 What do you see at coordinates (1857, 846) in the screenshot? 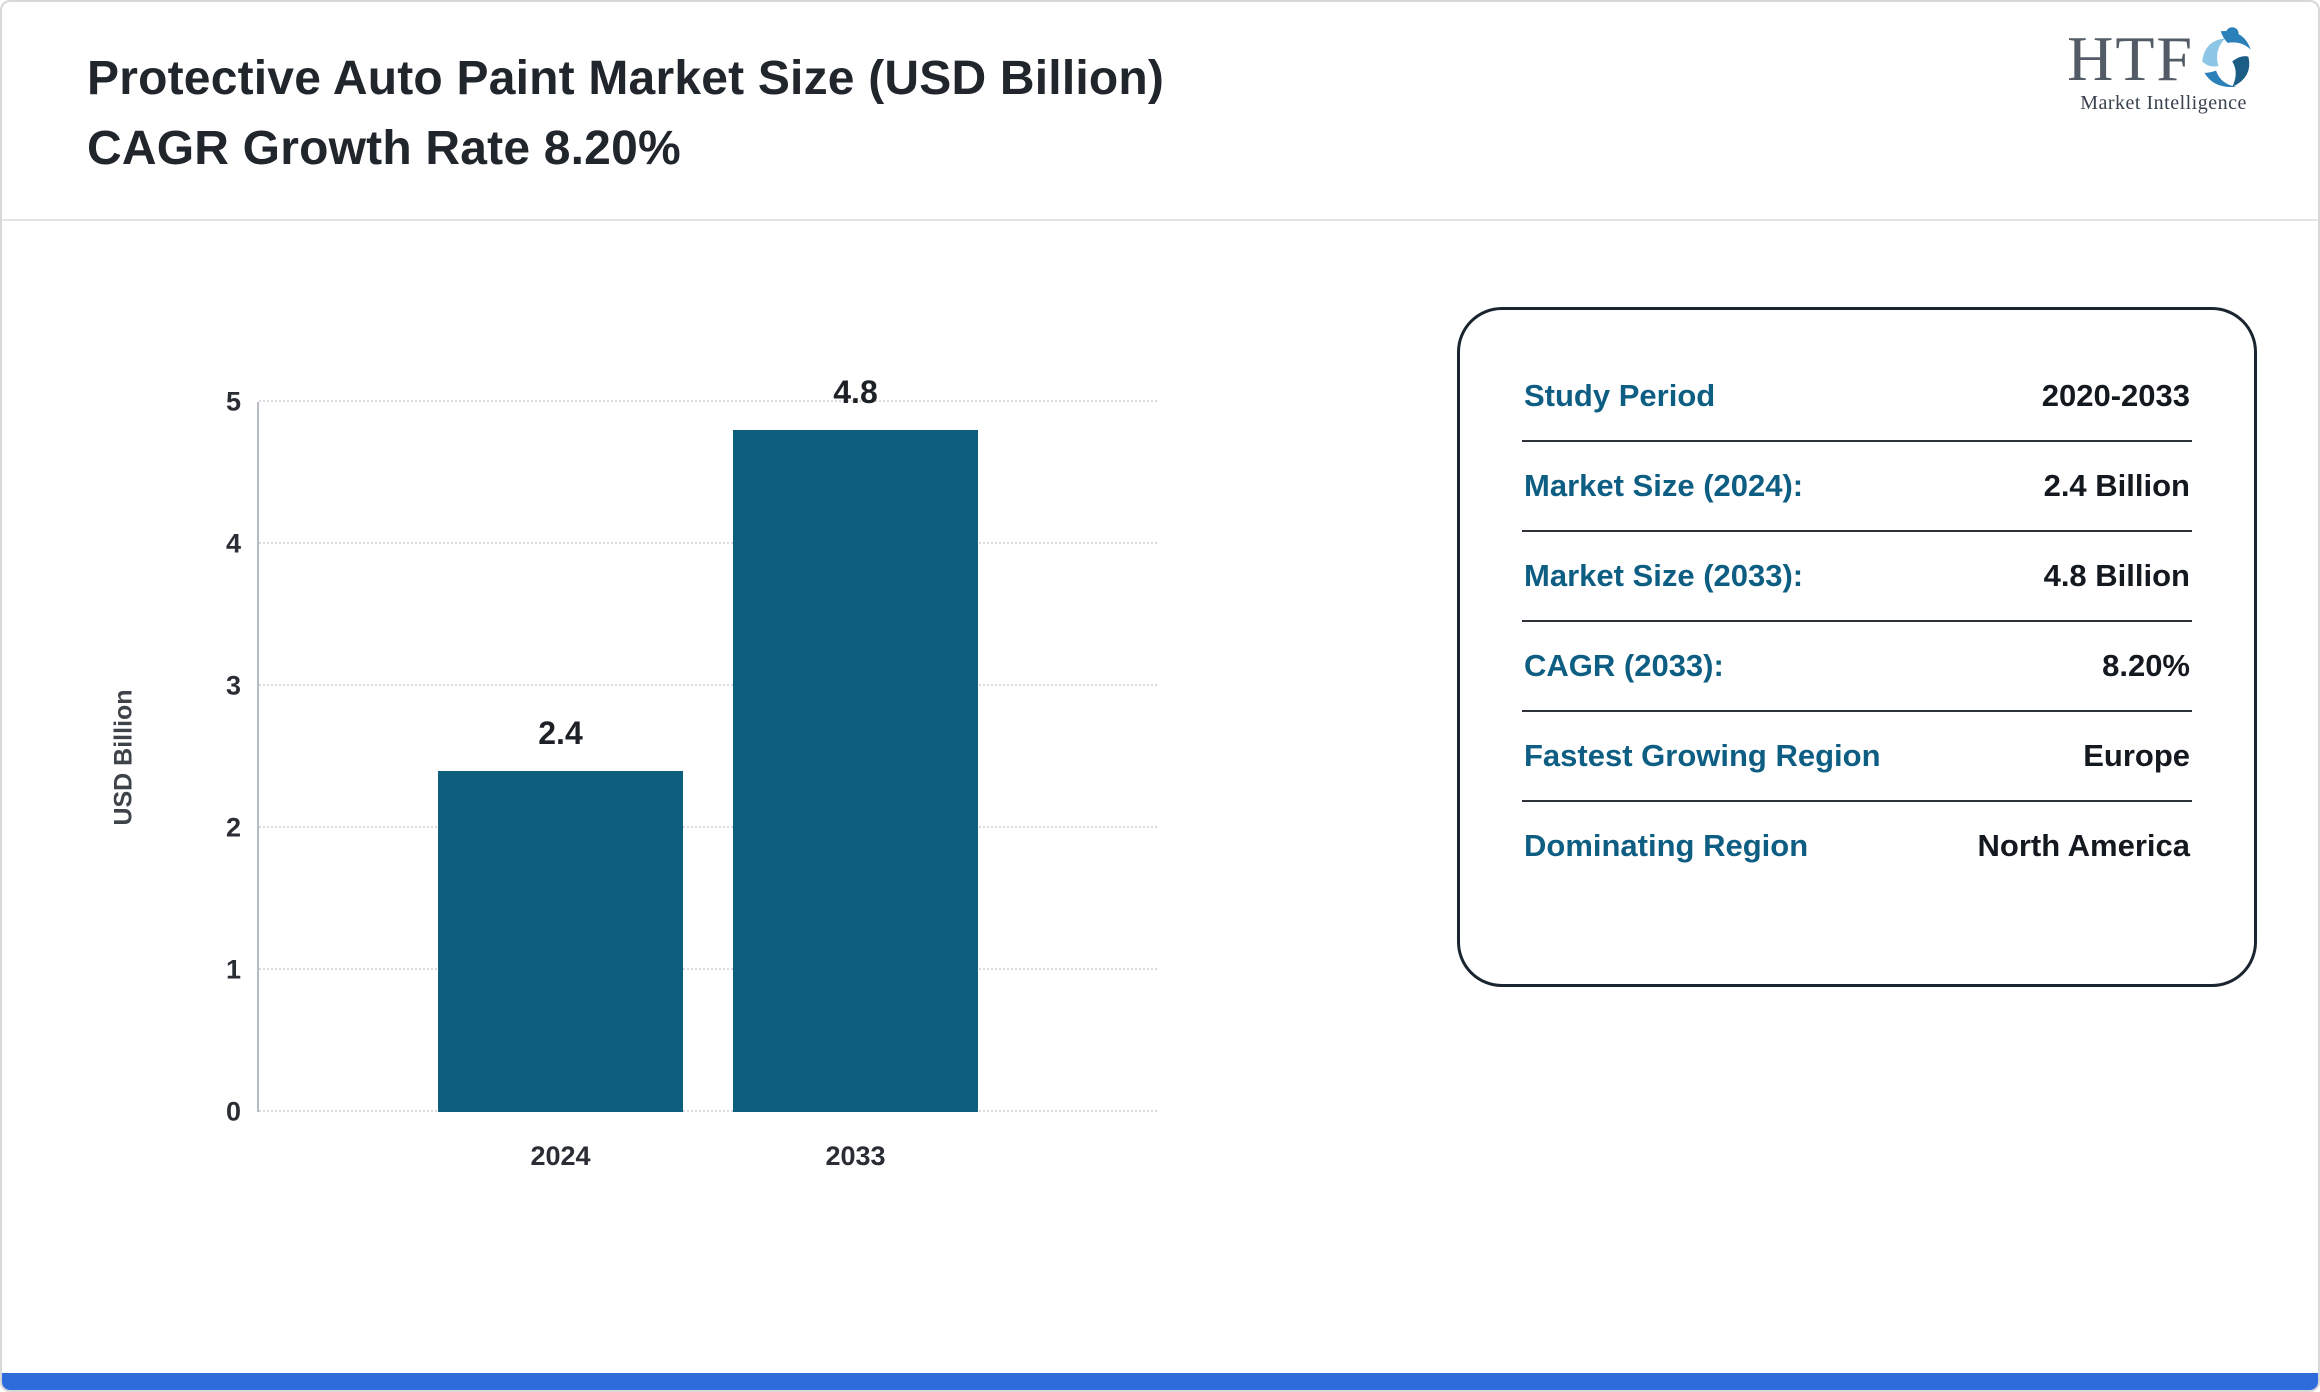
I see `info-row: Dominating Region North America` at bounding box center [1857, 846].